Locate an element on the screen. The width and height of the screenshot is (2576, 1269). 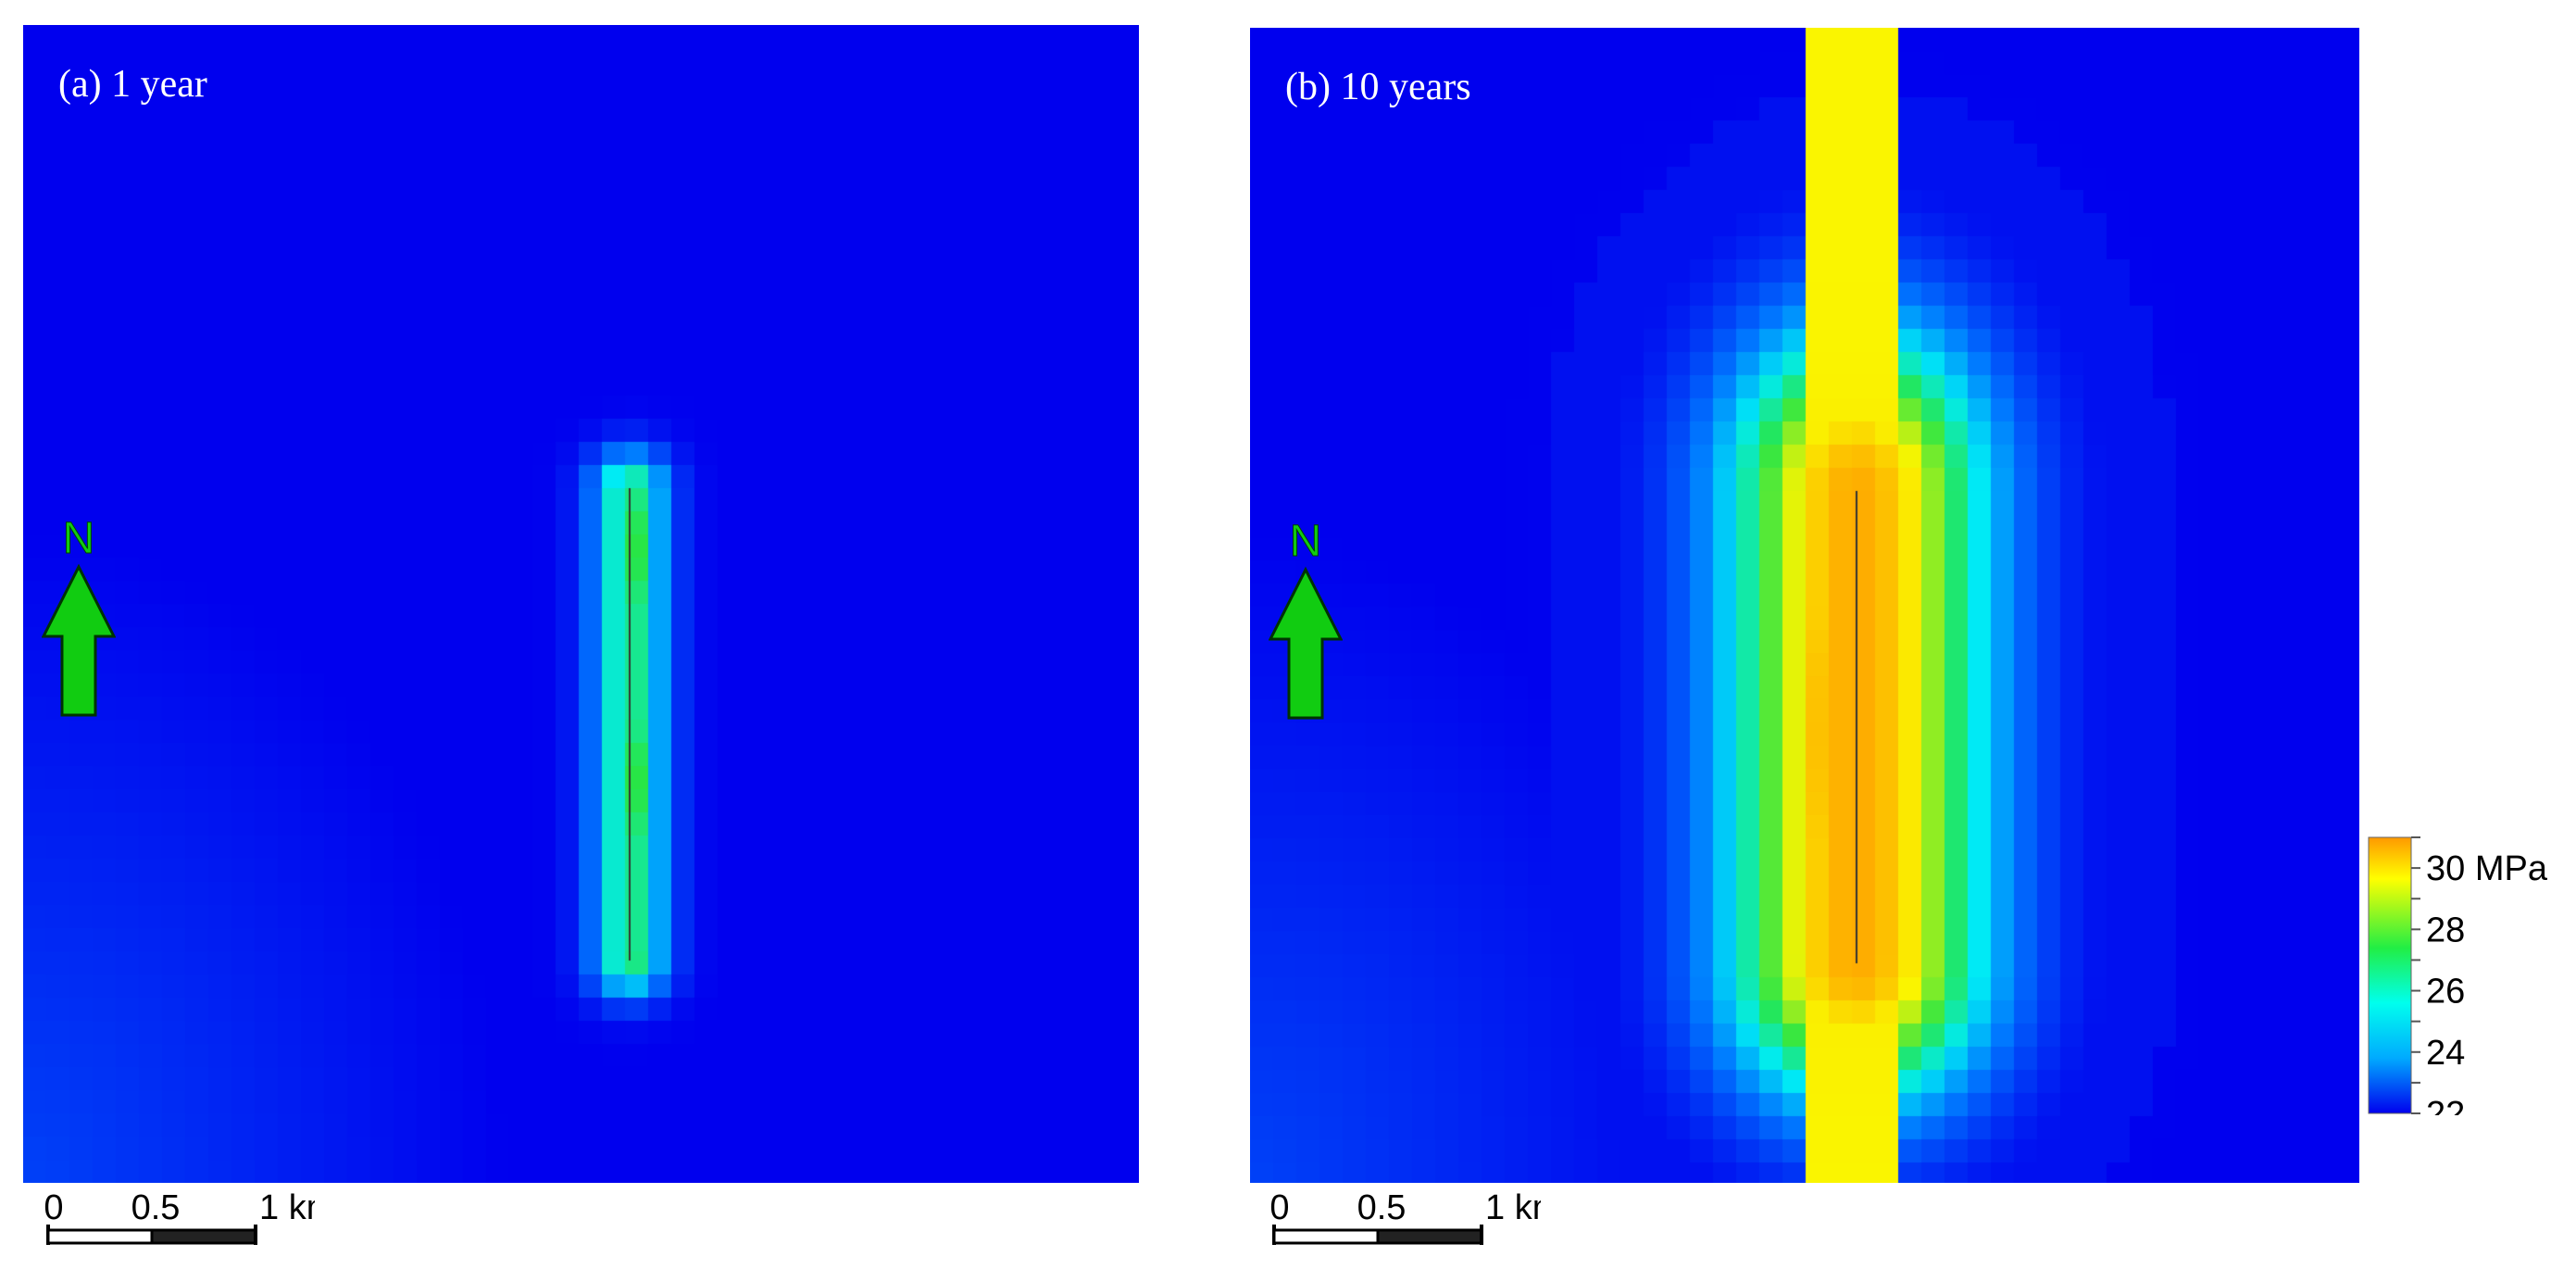
colorbar-tick-label: 24 is located at coordinates (2446, 1053).